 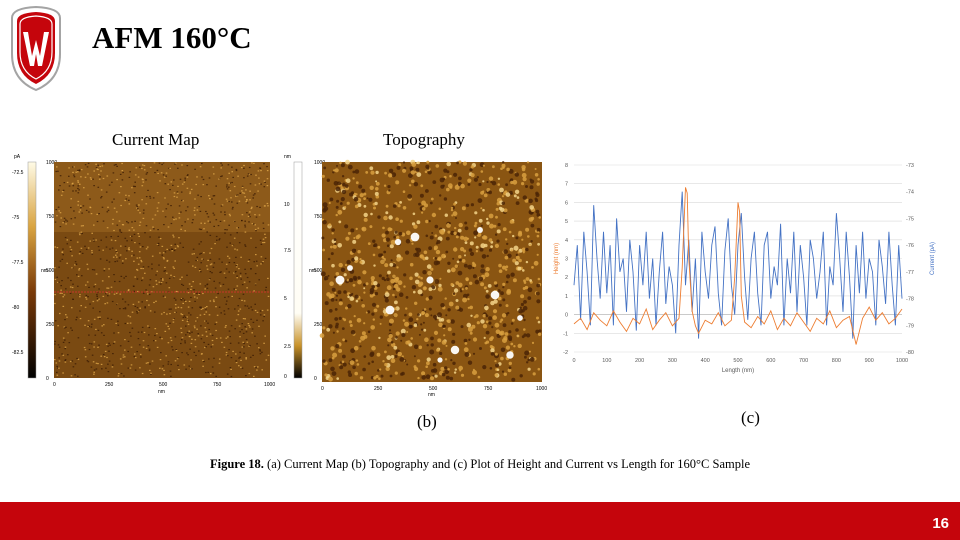 I want to click on current-map-upper-band, so click(x=162, y=197).